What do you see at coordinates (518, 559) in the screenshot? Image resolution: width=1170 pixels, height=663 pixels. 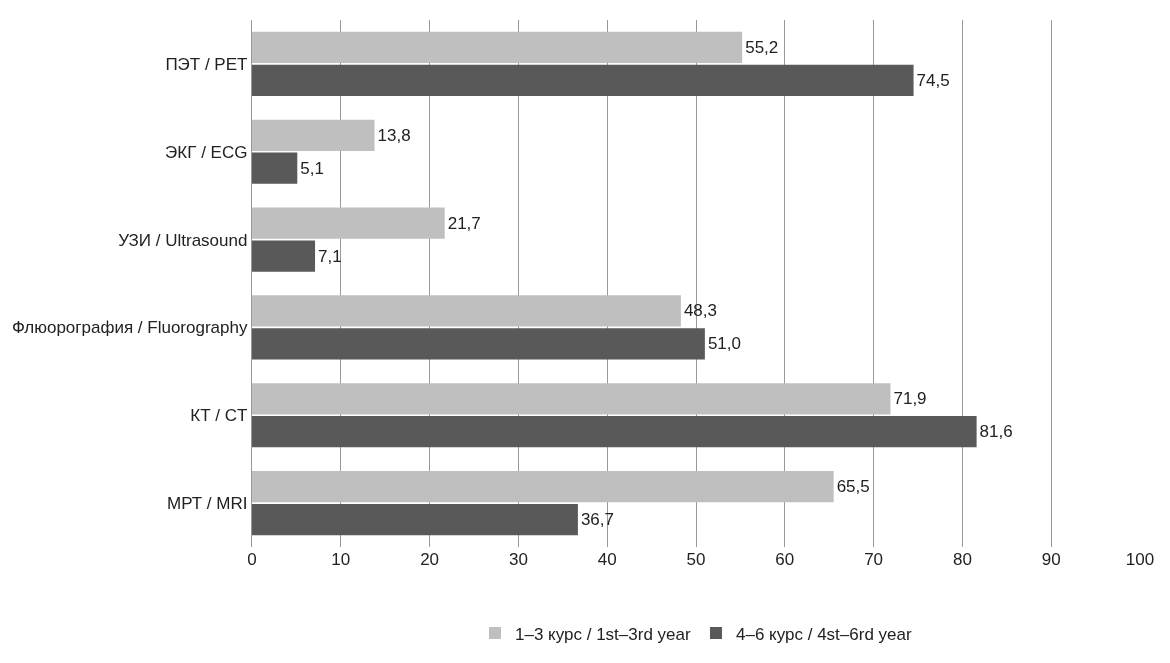 I see `x-tick-label: 30` at bounding box center [518, 559].